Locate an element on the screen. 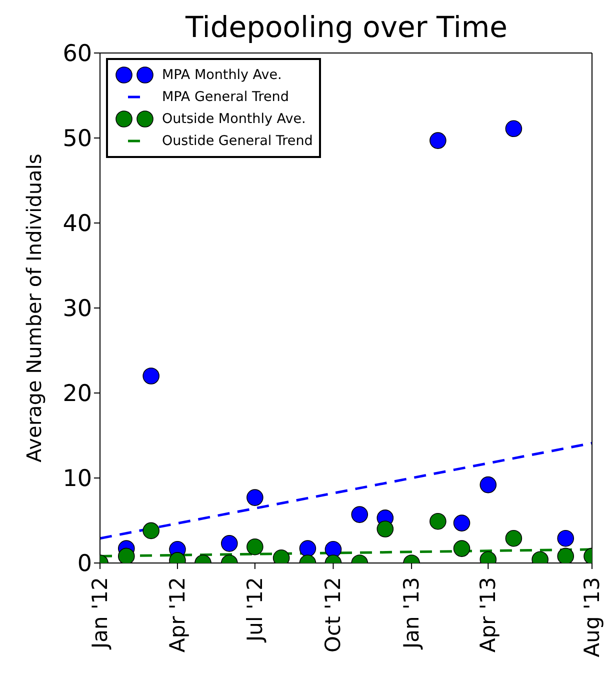 Image resolution: width=613 pixels, height=675 pixels. x-tick-label: Oct '12 is located at coordinates (333, 614).